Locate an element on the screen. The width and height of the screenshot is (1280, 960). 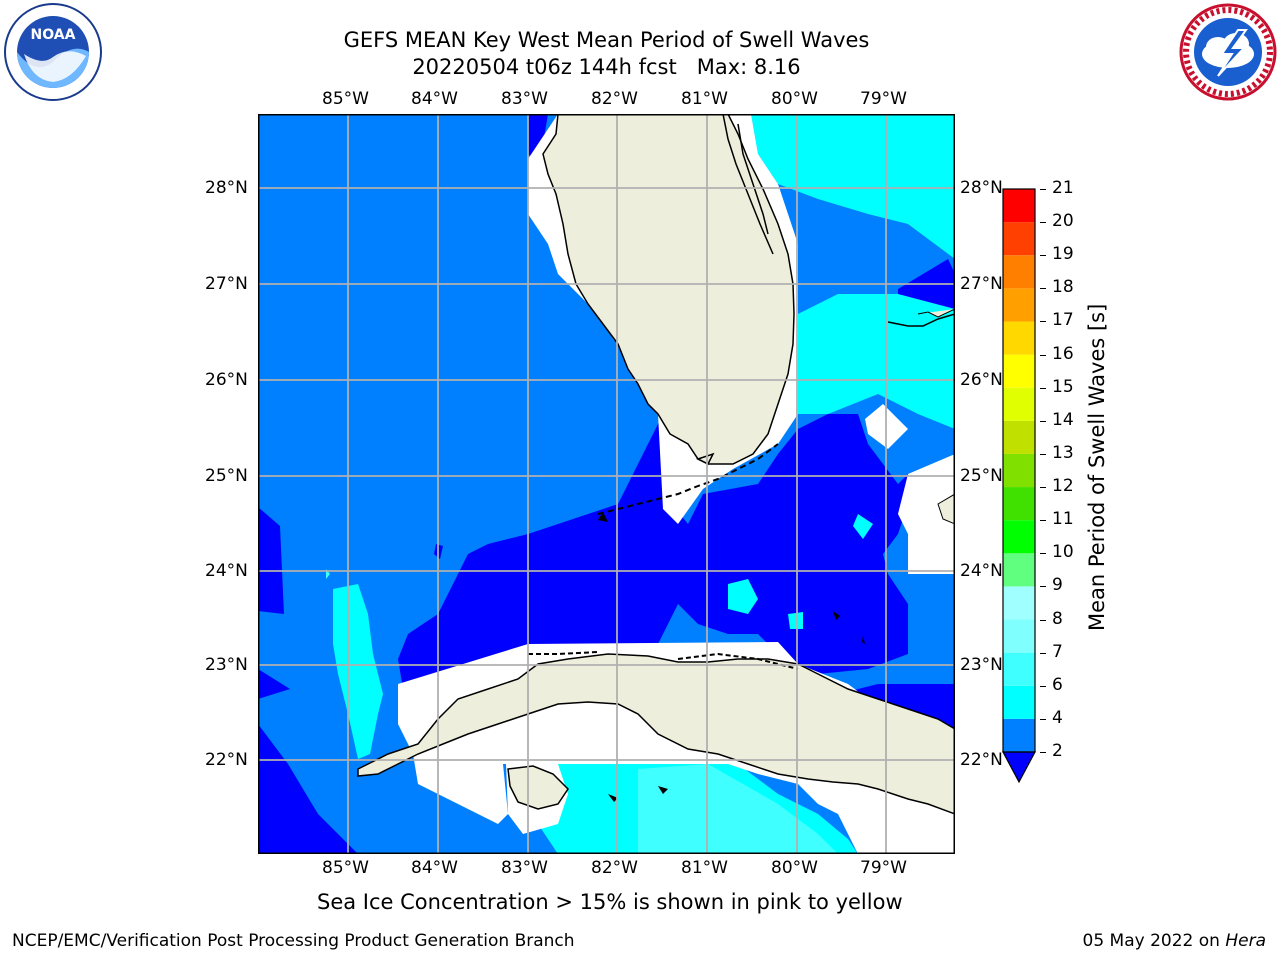
lat-label-left-23n: 23°N is located at coordinates (226, 665).